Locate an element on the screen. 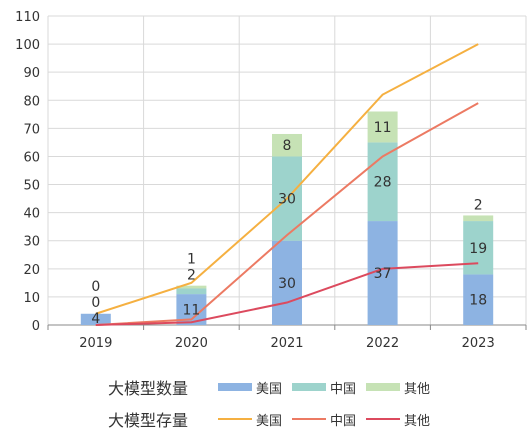 The image size is (531, 438). bar-cn-2023 is located at coordinates (478, 248).